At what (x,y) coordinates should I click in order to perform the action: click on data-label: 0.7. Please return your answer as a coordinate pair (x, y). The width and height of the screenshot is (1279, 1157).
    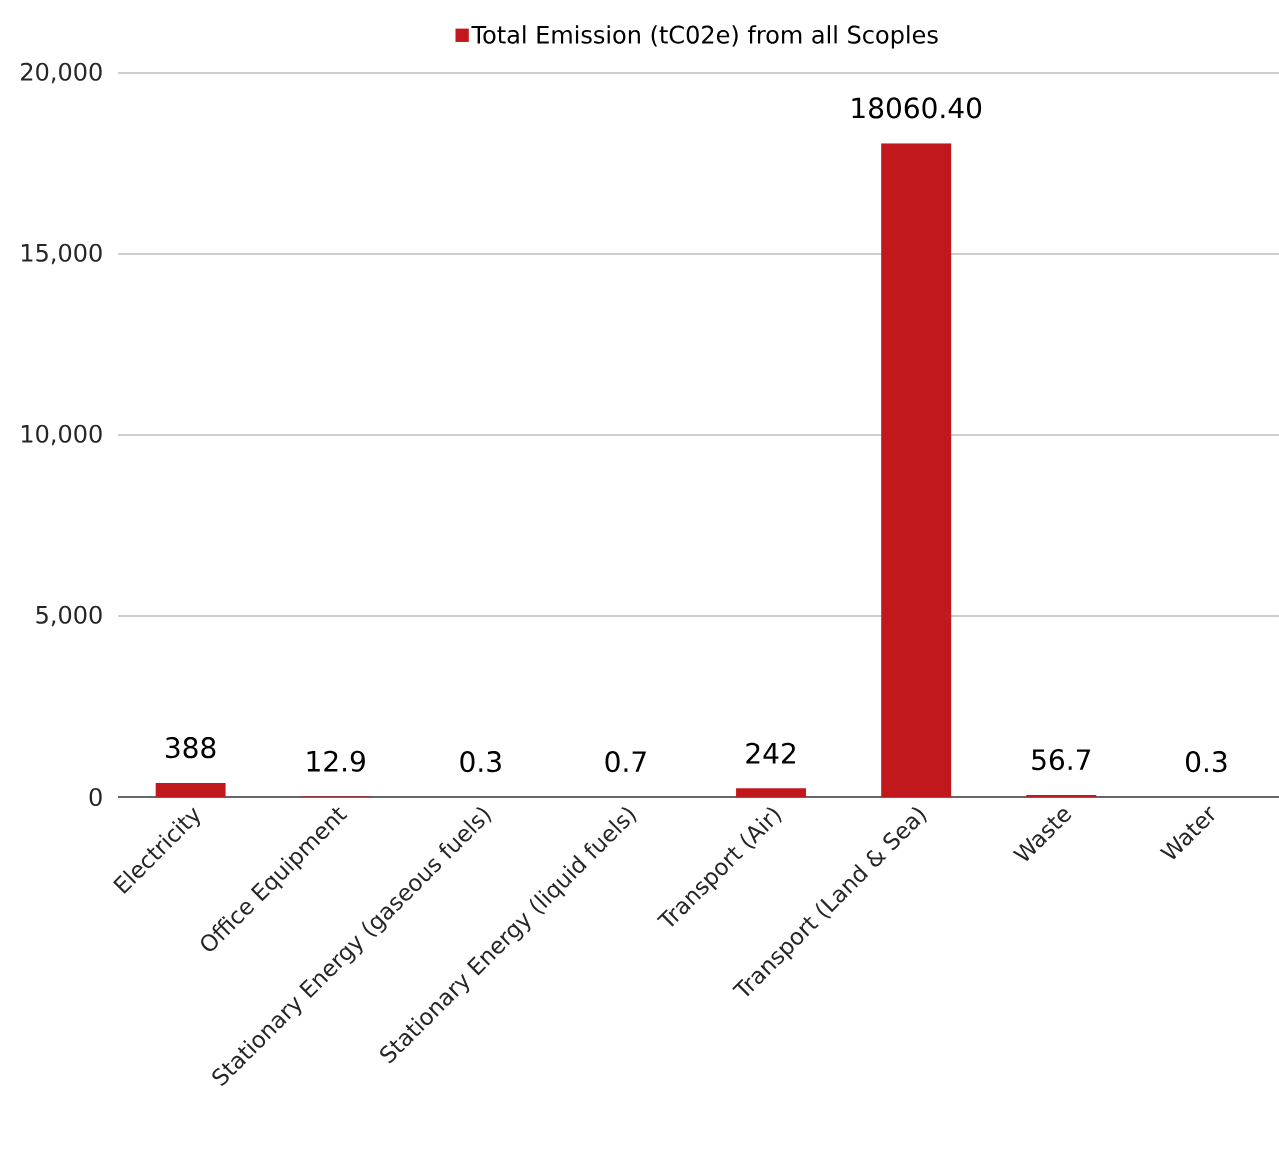
    Looking at the image, I should click on (625, 762).